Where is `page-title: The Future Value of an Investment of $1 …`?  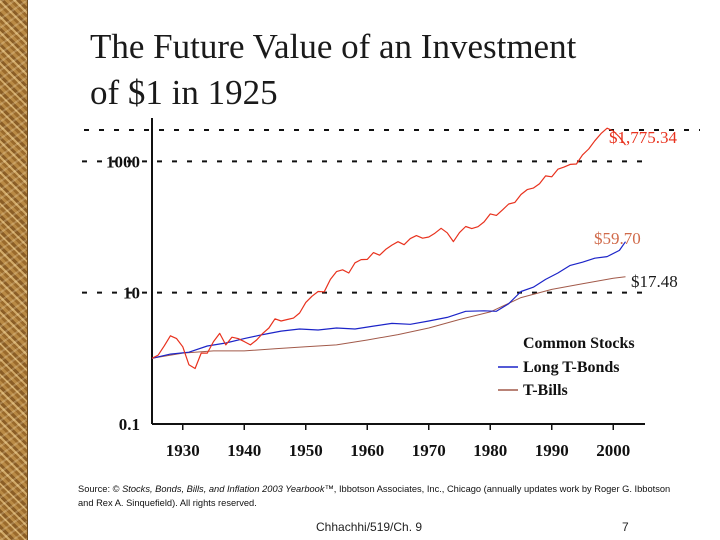 page-title: The Future Value of an Investment of $1 … is located at coordinates (390, 70).